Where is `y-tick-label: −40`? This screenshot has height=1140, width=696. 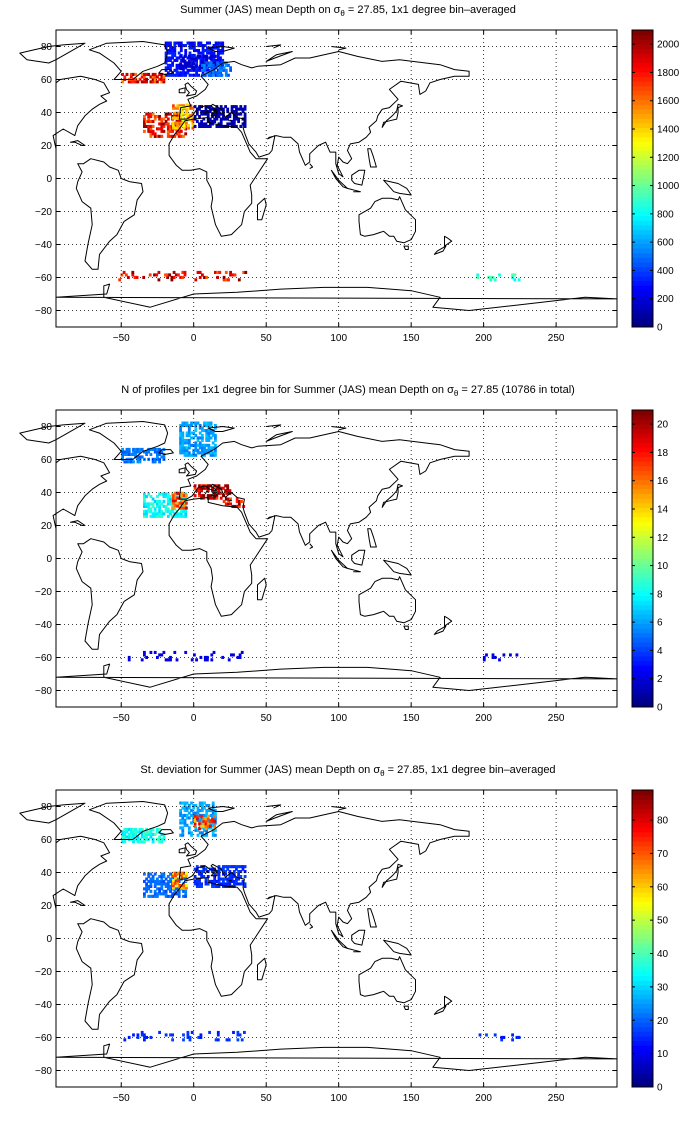
y-tick-label: −40 is located at coordinates (43, 245).